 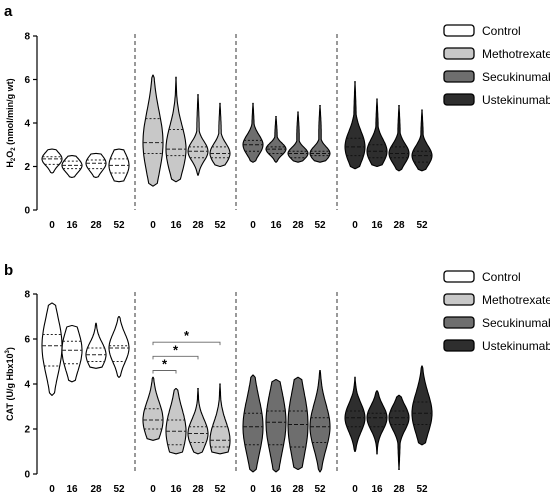 I want to click on y-axis-title: CAT (U/g Hbx103), so click(x=10, y=384).